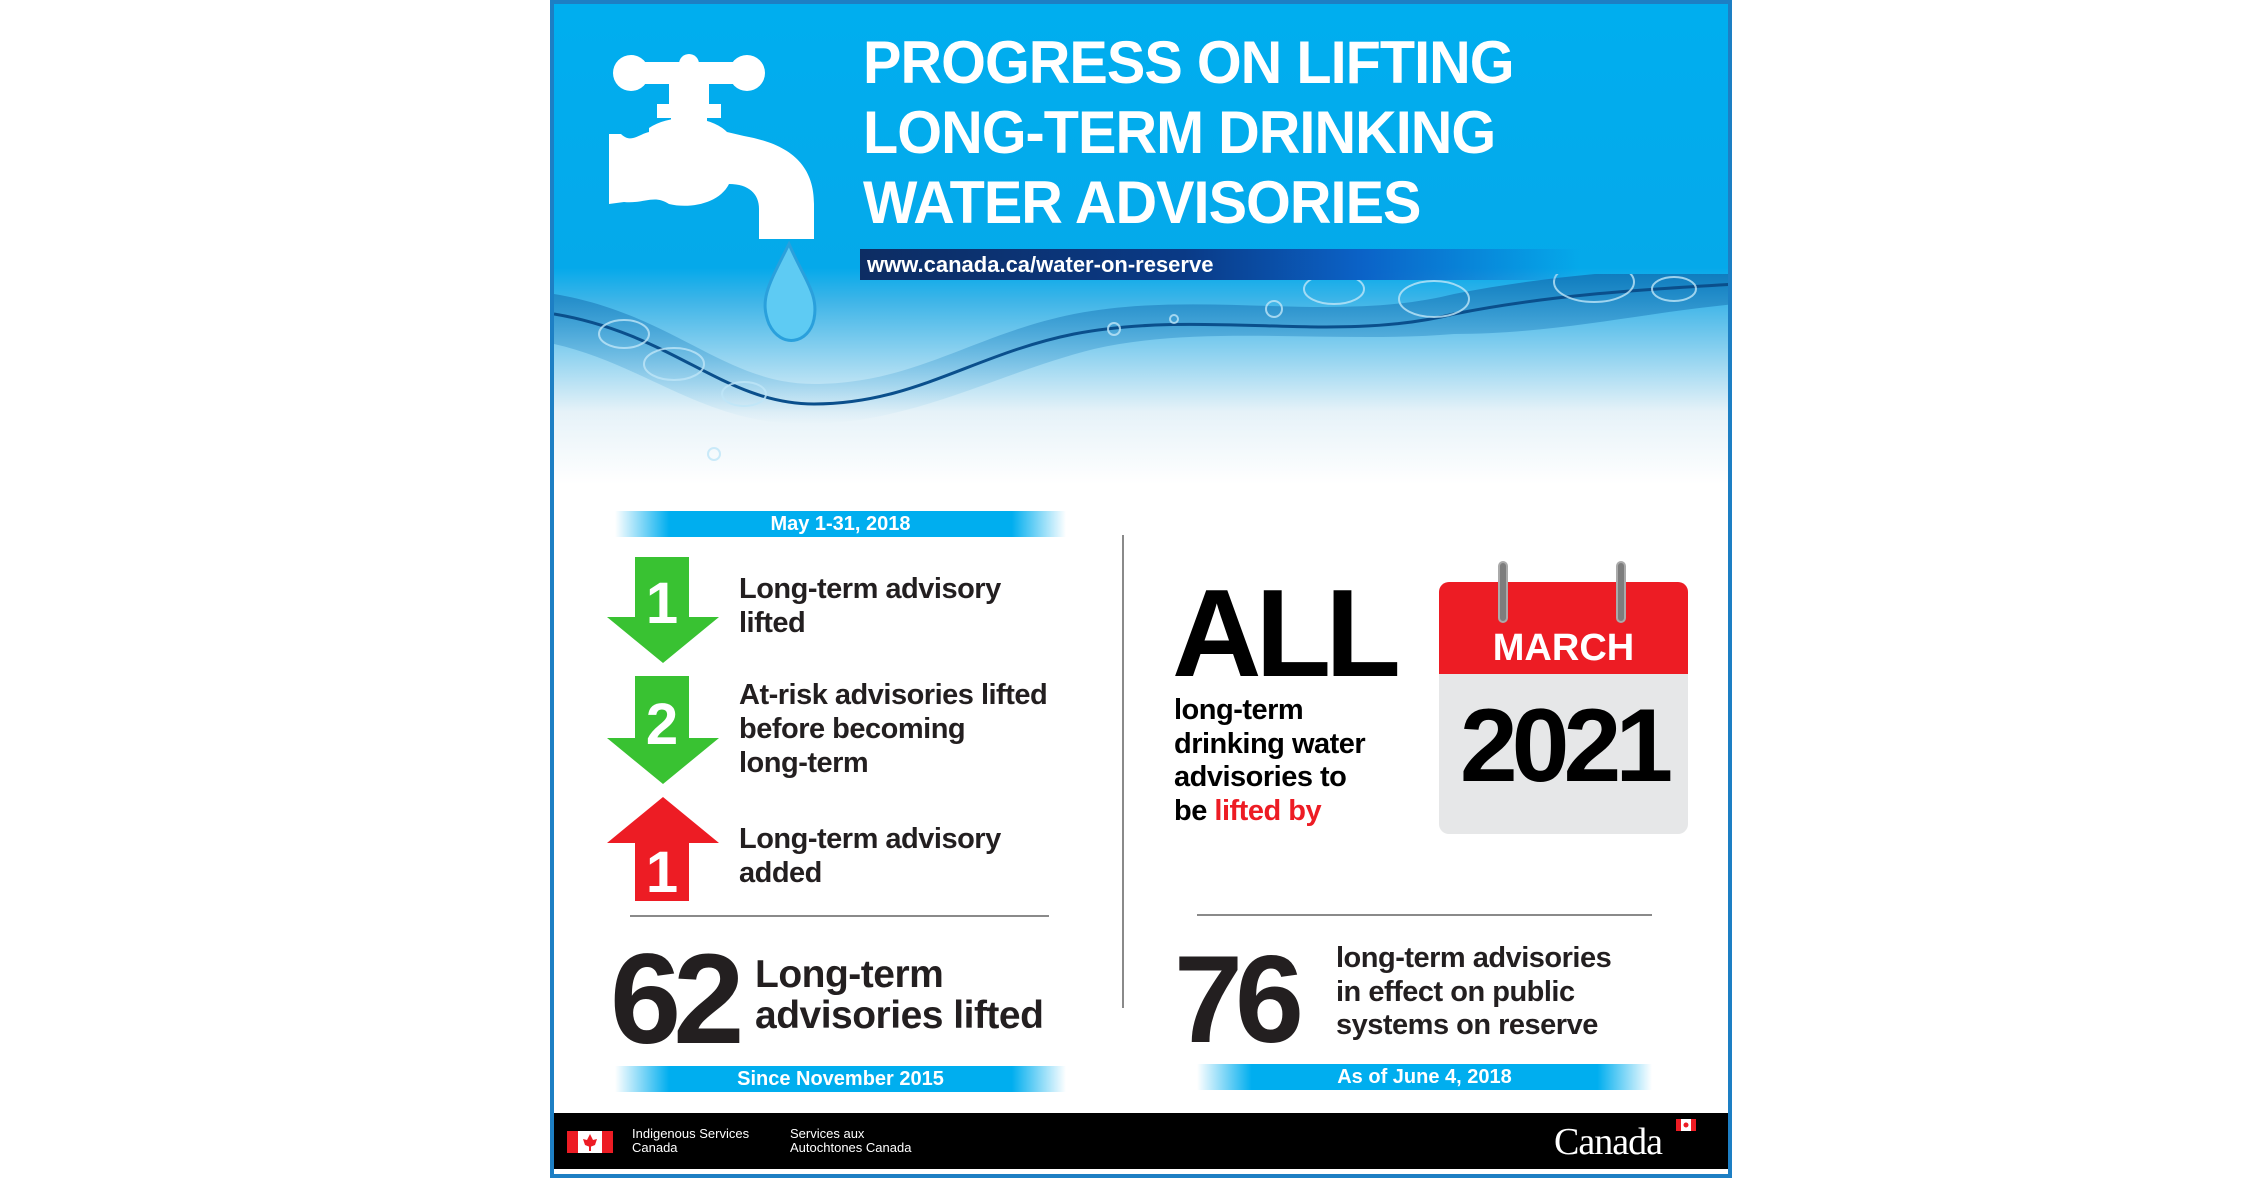 This screenshot has width=2256, height=1181. I want to click on total-lifted-label: Long-term advisories lifted, so click(899, 995).